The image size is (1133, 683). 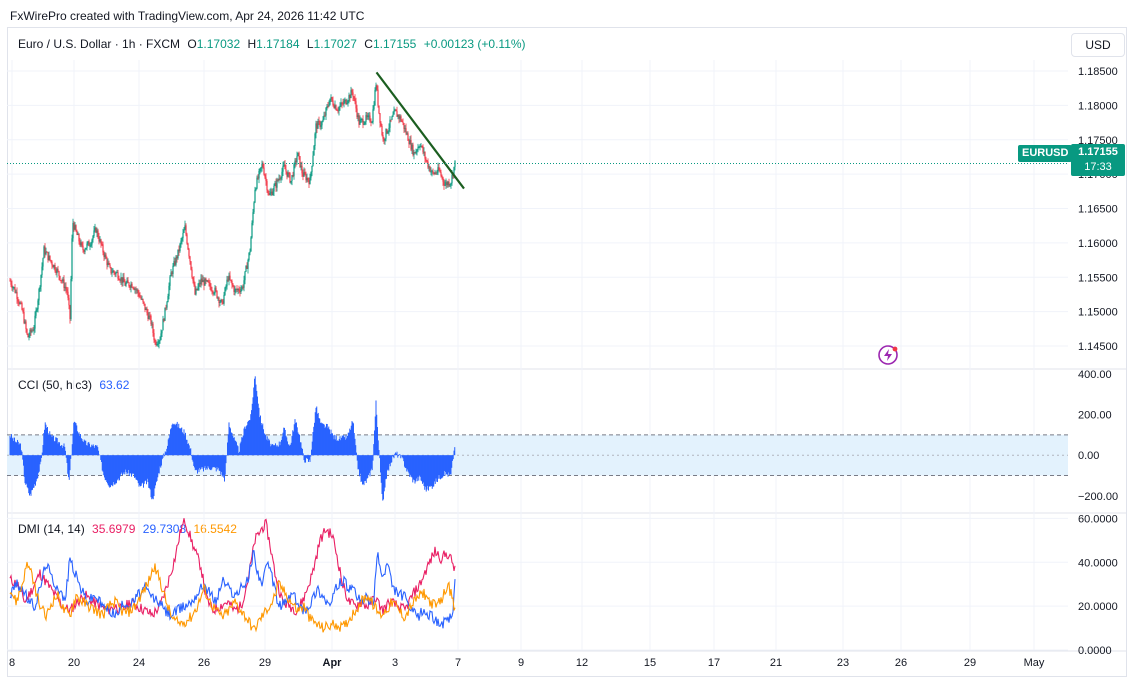 What do you see at coordinates (1098, 45) in the screenshot?
I see `currency-button: USD` at bounding box center [1098, 45].